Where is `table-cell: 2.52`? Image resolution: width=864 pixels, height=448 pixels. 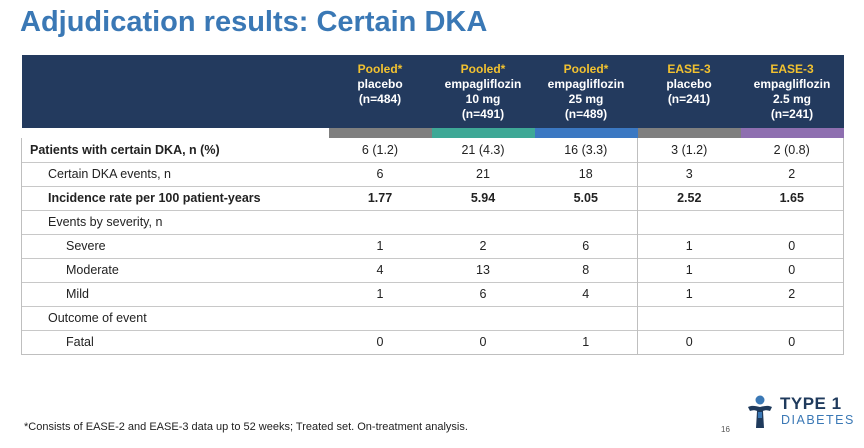
table-cell: 2.52 is located at coordinates (689, 197).